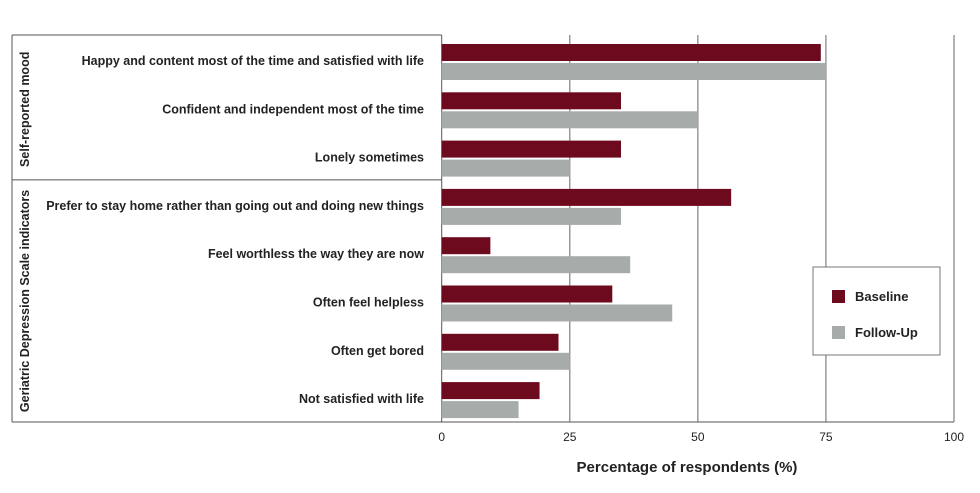  What do you see at coordinates (316, 254) in the screenshot?
I see `category-label: Feel worthless the way they are now` at bounding box center [316, 254].